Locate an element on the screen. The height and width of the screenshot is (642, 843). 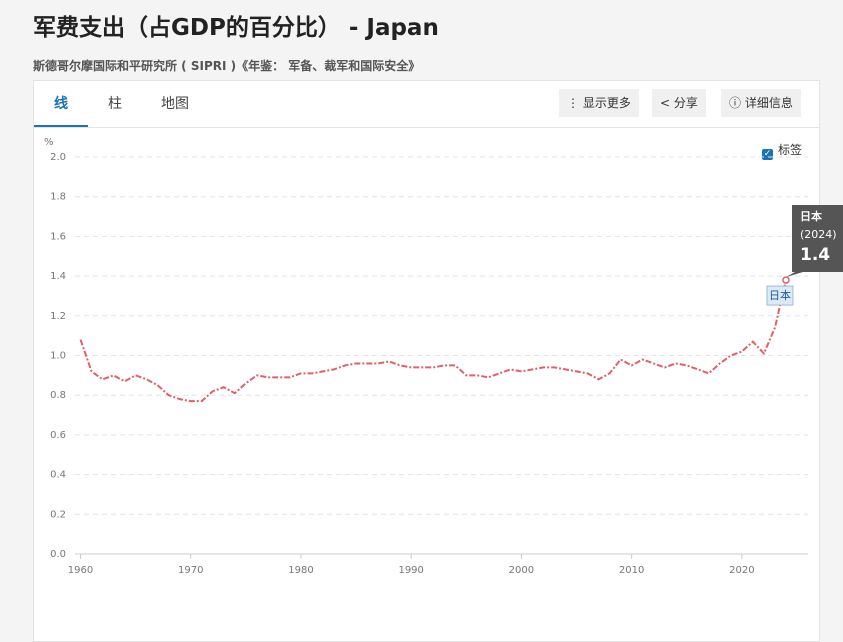
series-label-box is located at coordinates (780, 295).